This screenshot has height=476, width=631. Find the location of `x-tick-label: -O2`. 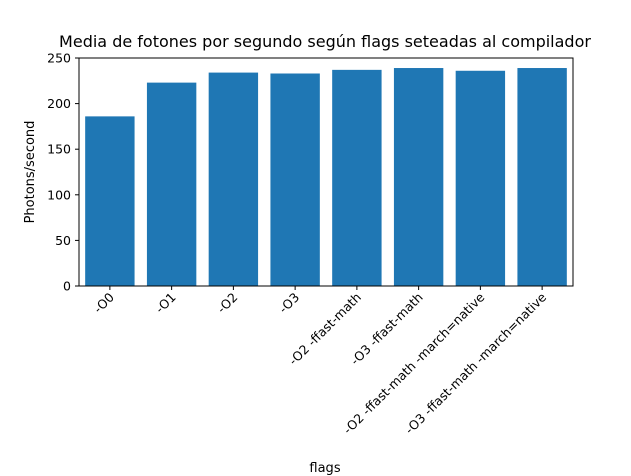

x-tick-label: -O2 is located at coordinates (227, 303).